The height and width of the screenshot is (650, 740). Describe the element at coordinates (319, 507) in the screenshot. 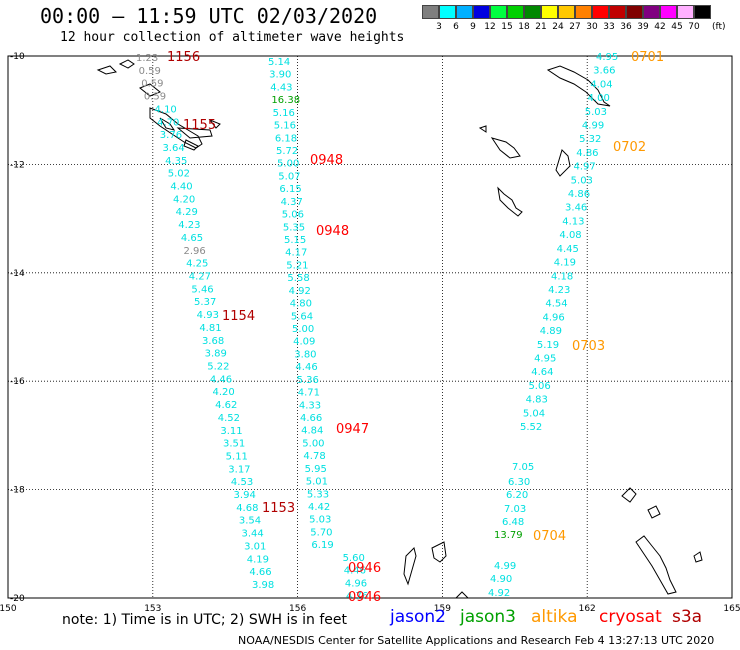

I see `wave-height-label: 4.42` at that location.